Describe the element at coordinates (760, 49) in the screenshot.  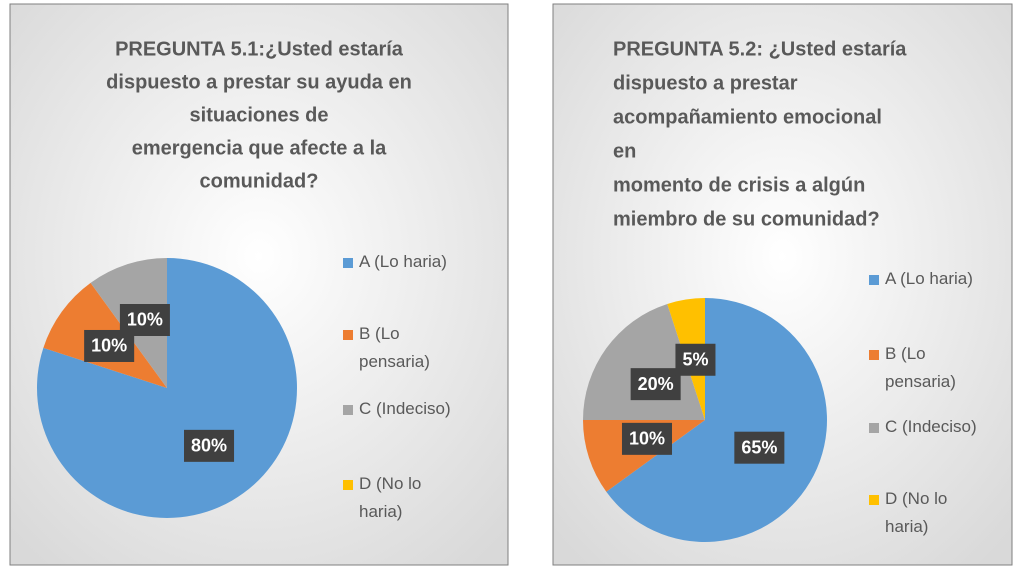
I see `chart-title: PREGUNTA 5.2: ¿Usted estaría` at that location.